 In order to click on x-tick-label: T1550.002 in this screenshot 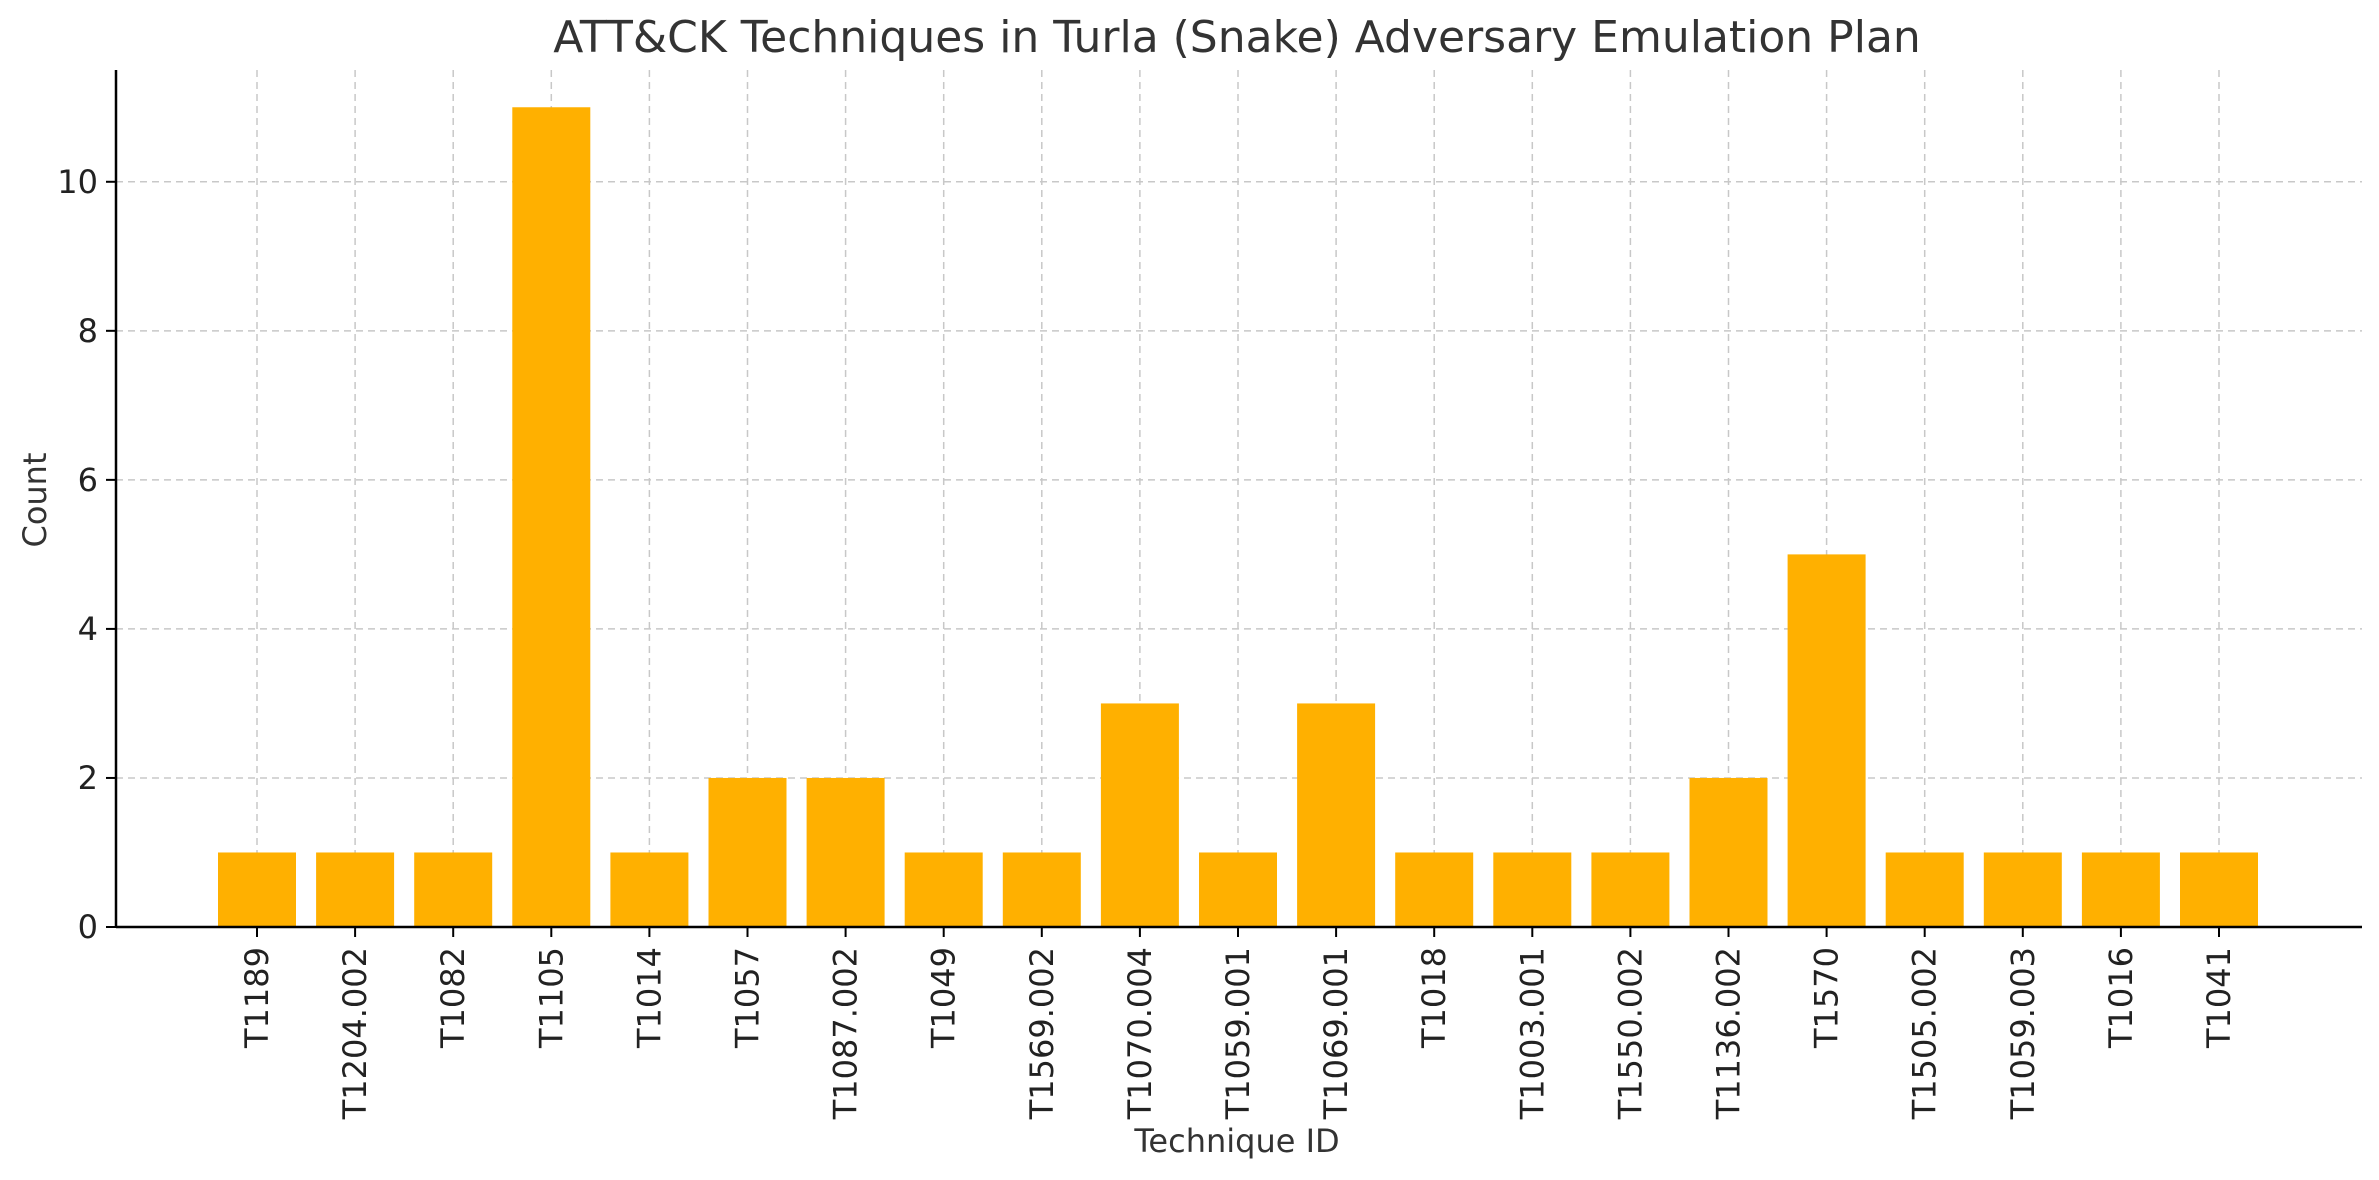, I will do `click(1630, 1033)`.